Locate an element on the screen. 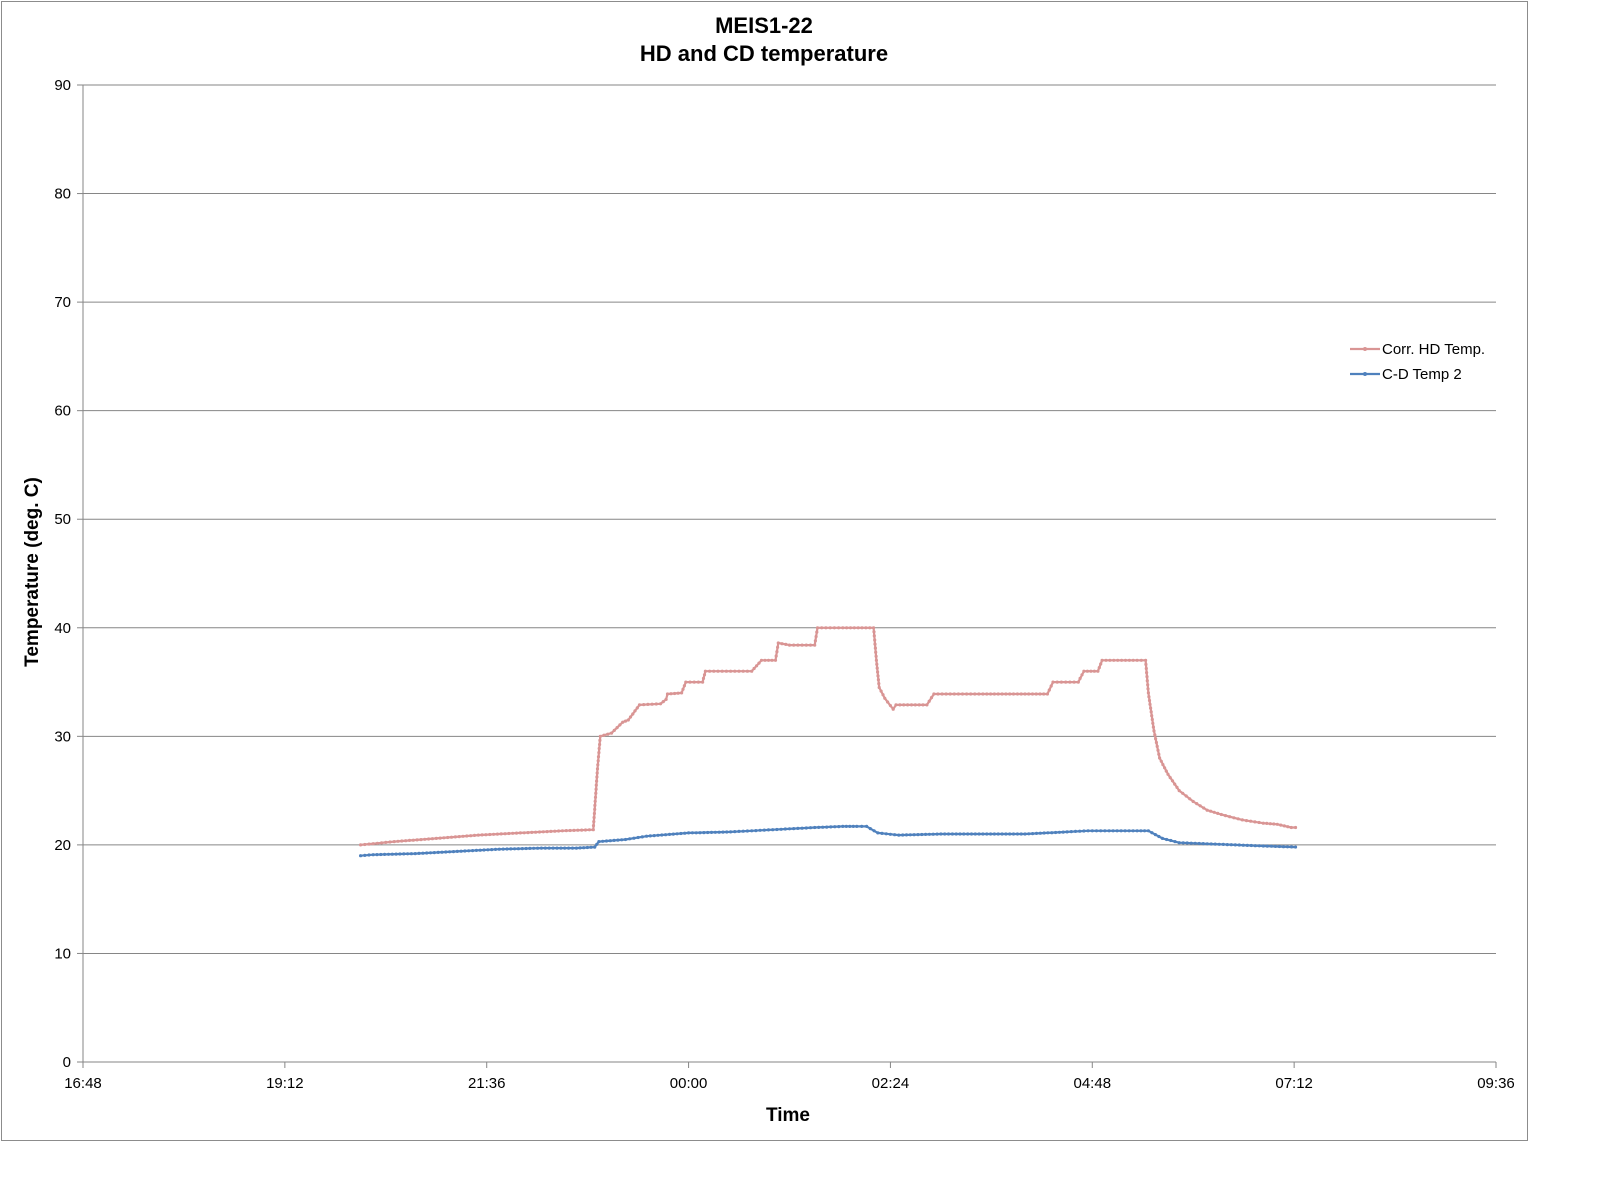  y-axis-title: Temperature (deg. C) is located at coordinates (32, 572).